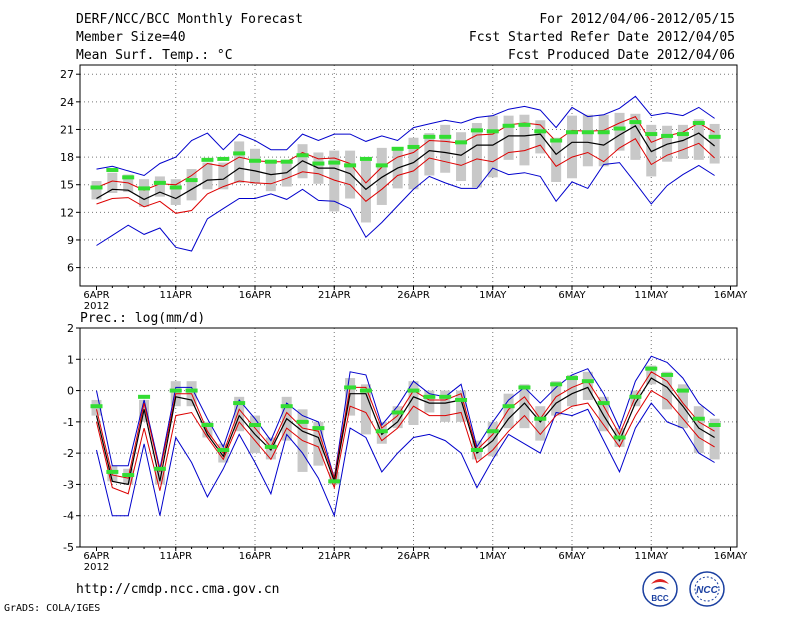  I want to click on temp-upper-line, so click(405, 153).